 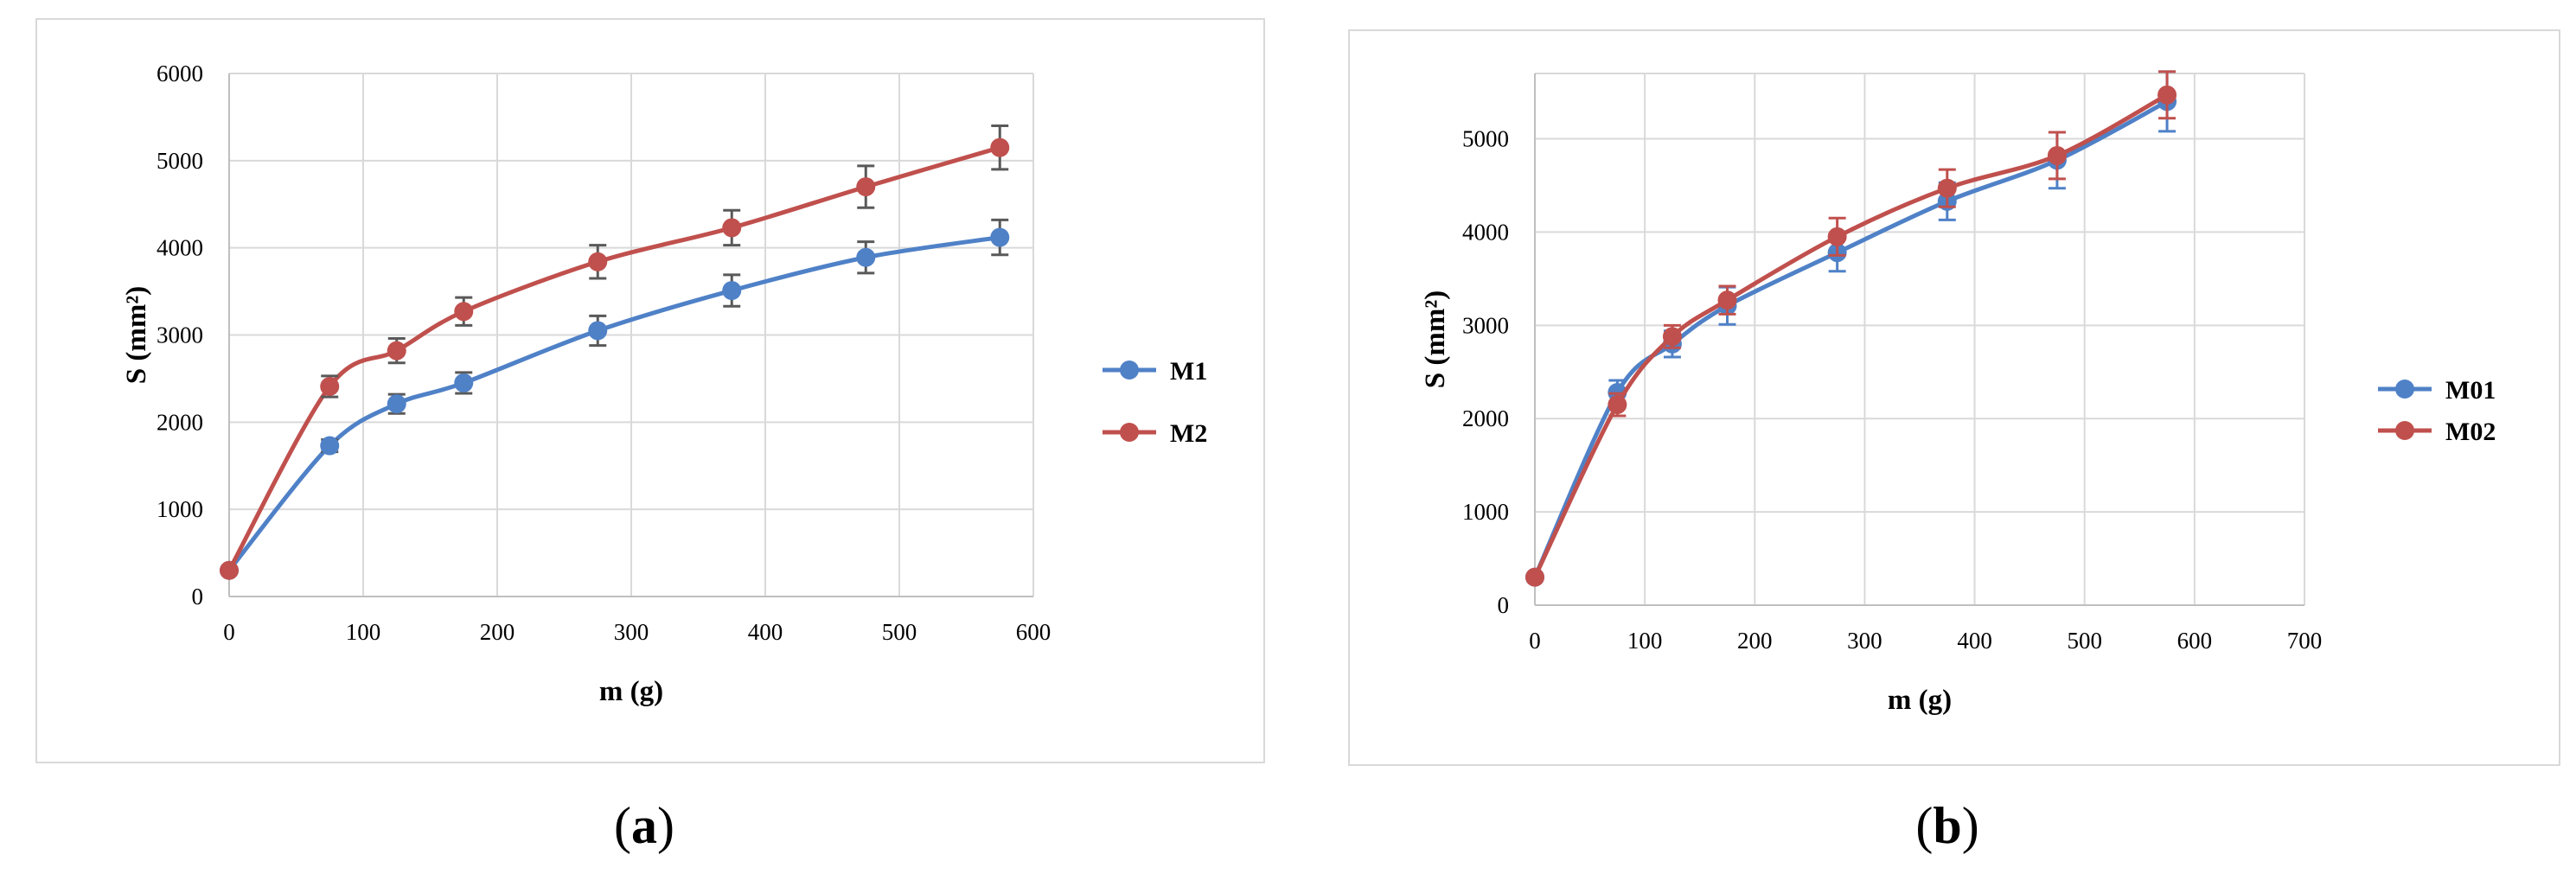 I want to click on chart-a-legend-M1-label: M1, so click(x=1188, y=371).